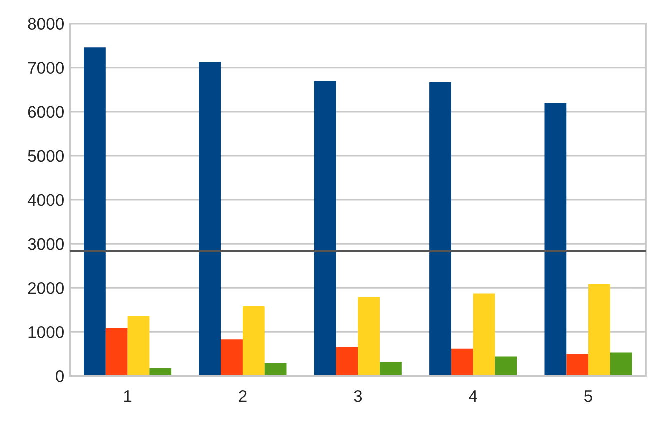 The image size is (650, 425). What do you see at coordinates (46, 200) in the screenshot?
I see `y-tick-label: 4000` at bounding box center [46, 200].